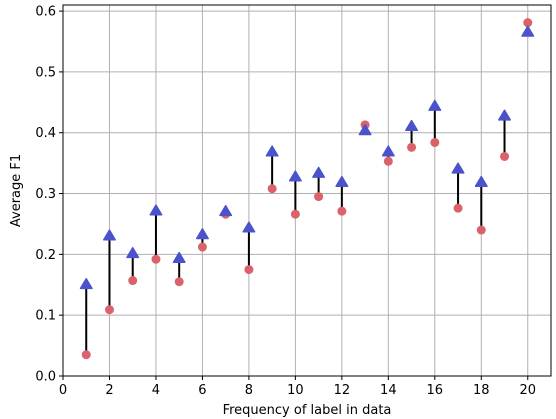  I want to click on x-tick-label: 20, so click(527, 390).